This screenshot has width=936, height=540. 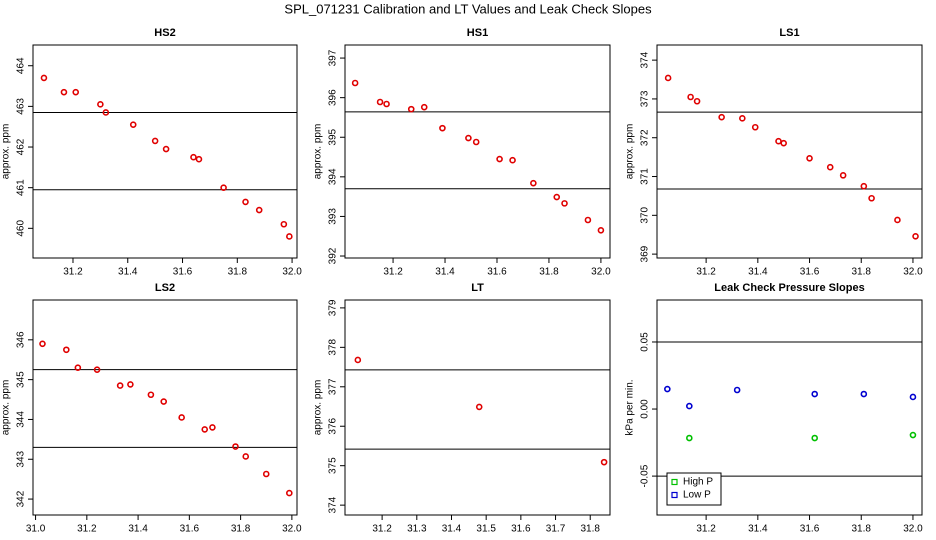 I want to click on y-tick-label: 345, so click(x=21, y=379).